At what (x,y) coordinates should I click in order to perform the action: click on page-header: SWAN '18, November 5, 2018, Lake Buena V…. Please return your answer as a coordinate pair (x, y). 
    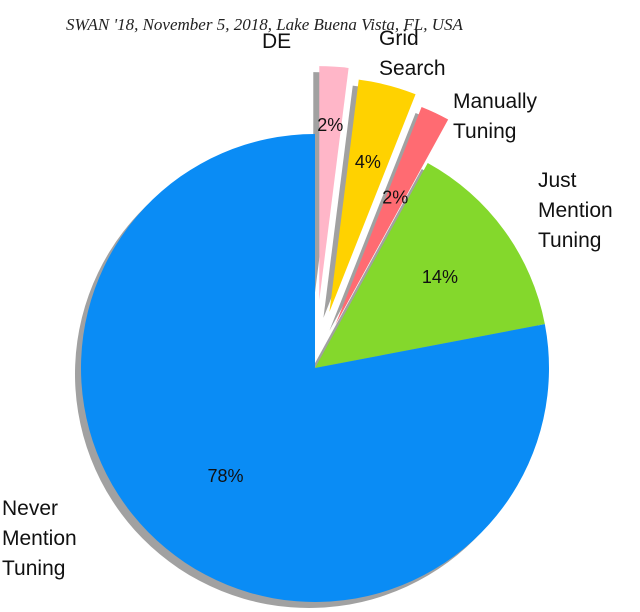
    Looking at the image, I should click on (264, 24).